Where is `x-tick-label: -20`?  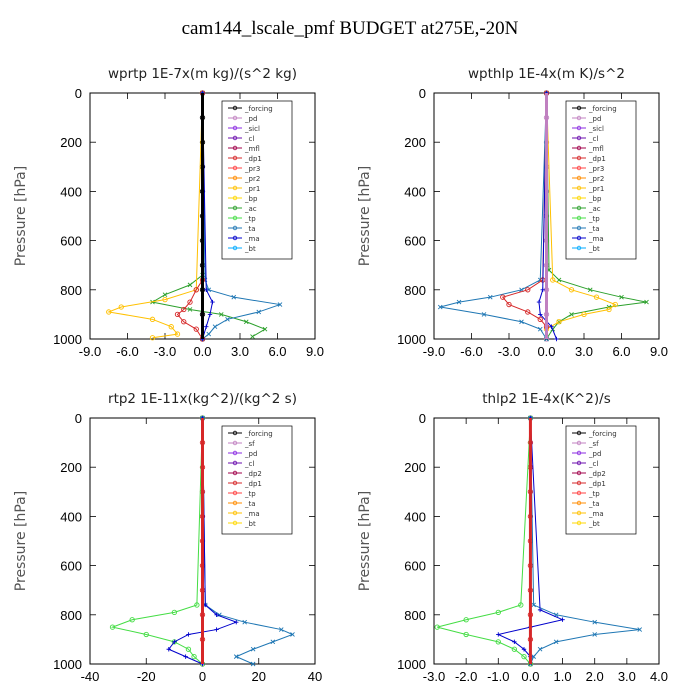 x-tick-label: -20 is located at coordinates (146, 676).